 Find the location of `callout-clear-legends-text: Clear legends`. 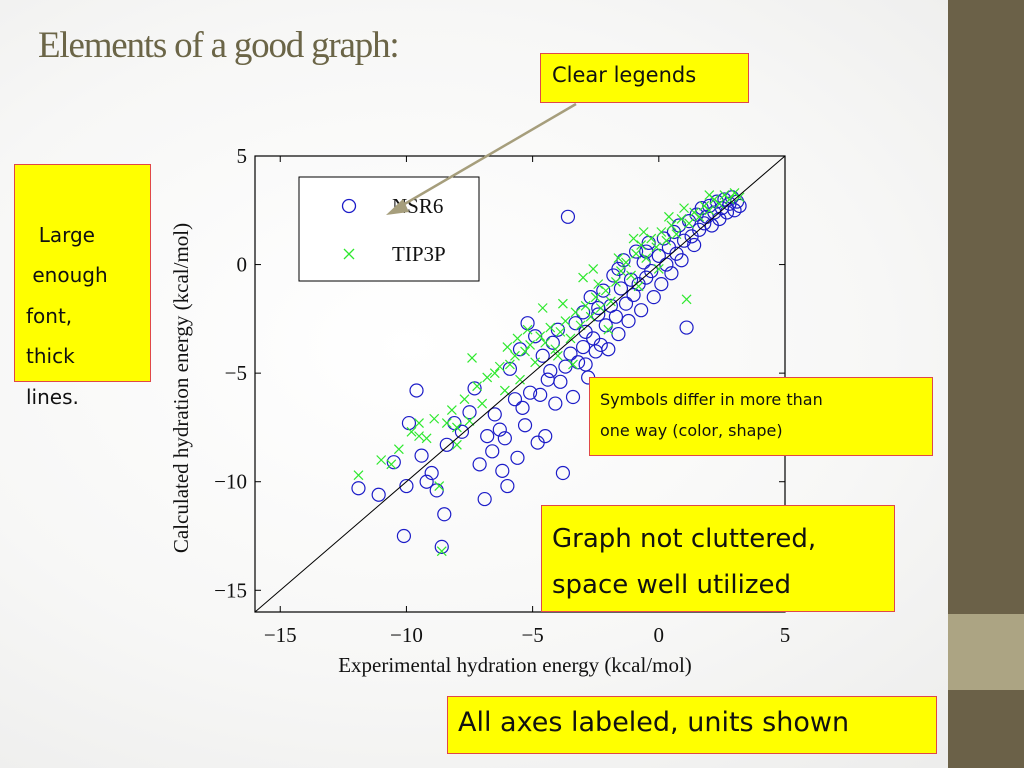

callout-clear-legends-text: Clear legends is located at coordinates (624, 75).